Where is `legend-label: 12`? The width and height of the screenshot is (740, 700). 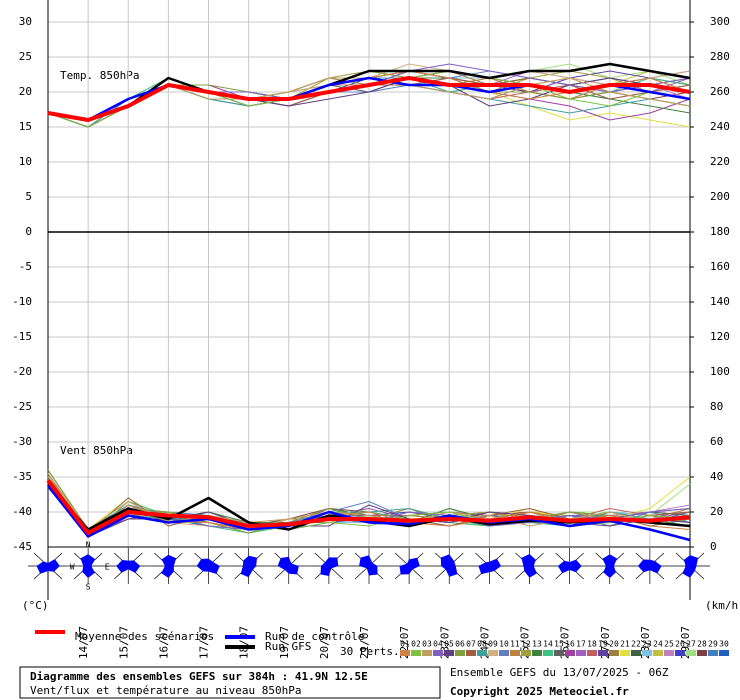
legend-label: 12 is located at coordinates (526, 644).